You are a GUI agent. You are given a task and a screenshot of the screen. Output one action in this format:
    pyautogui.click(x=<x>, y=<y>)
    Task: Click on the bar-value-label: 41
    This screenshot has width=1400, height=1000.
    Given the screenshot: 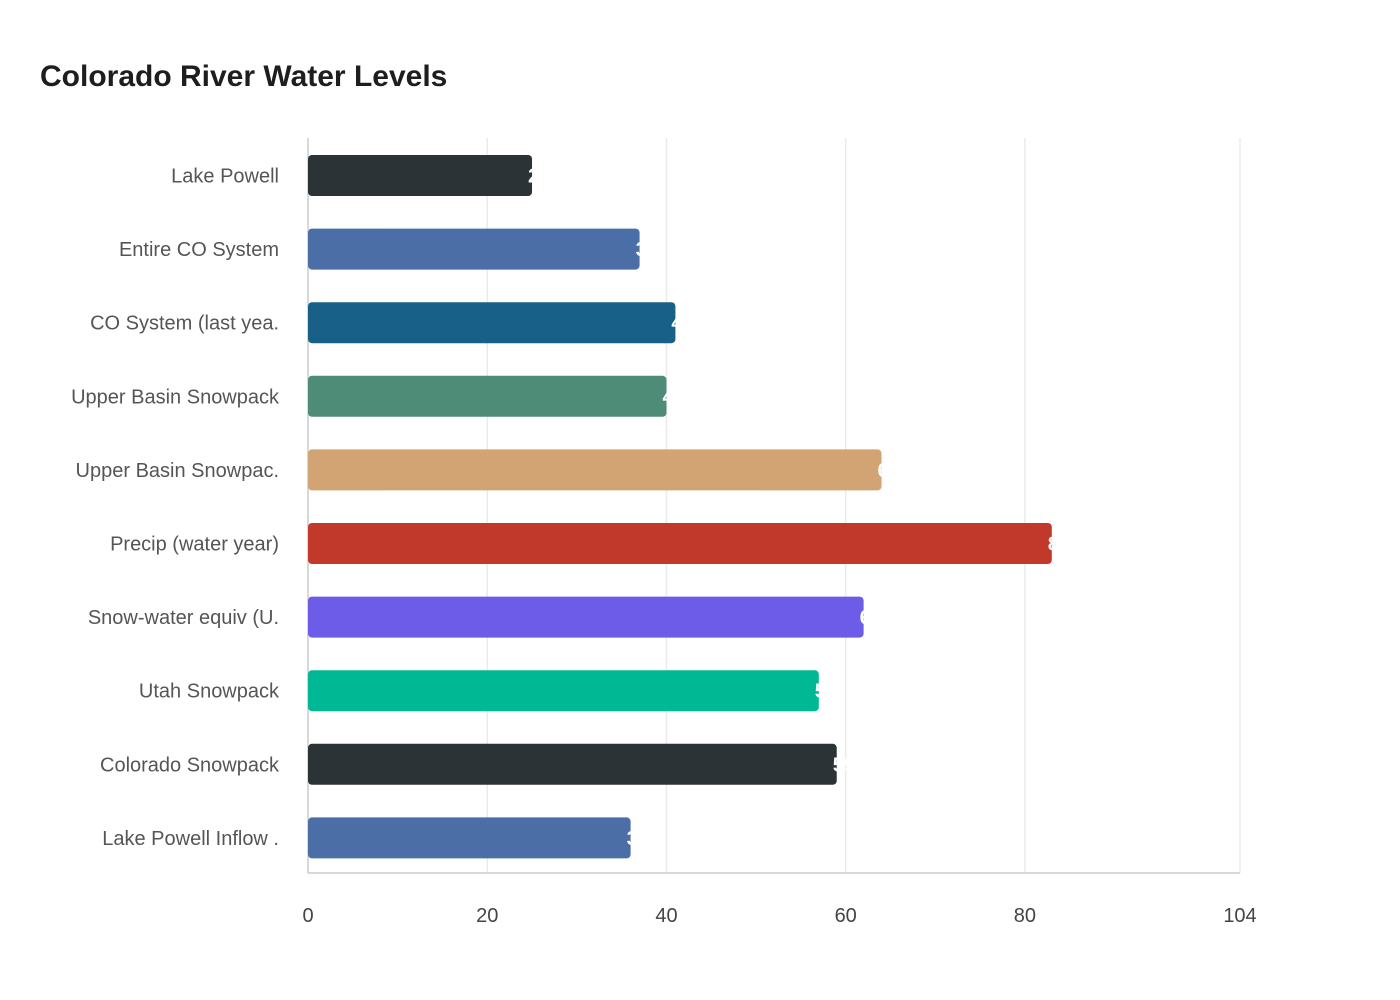 What is the action you would take?
    pyautogui.click(x=682, y=324)
    